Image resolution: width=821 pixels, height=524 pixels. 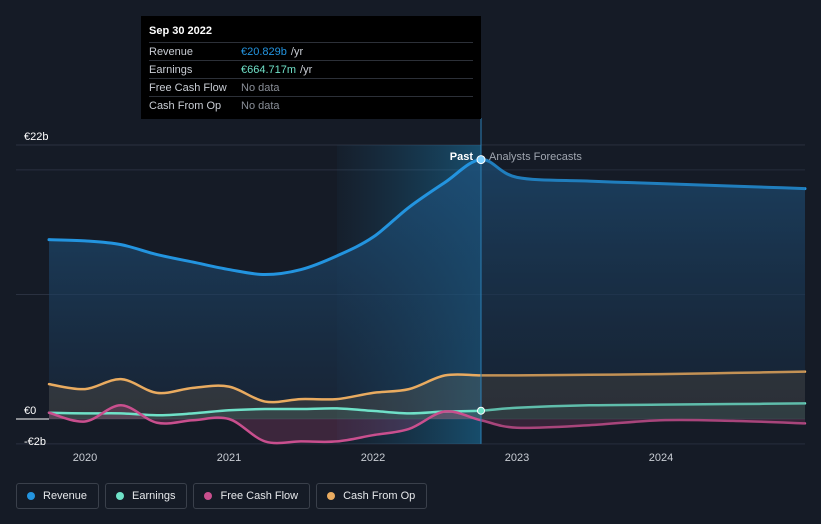 I want to click on series-area-free-cash-flow, so click(x=427, y=424).